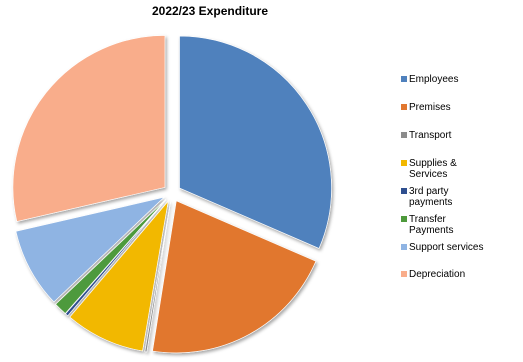 This screenshot has height=362, width=523. I want to click on legend-label: Premises, so click(430, 107).